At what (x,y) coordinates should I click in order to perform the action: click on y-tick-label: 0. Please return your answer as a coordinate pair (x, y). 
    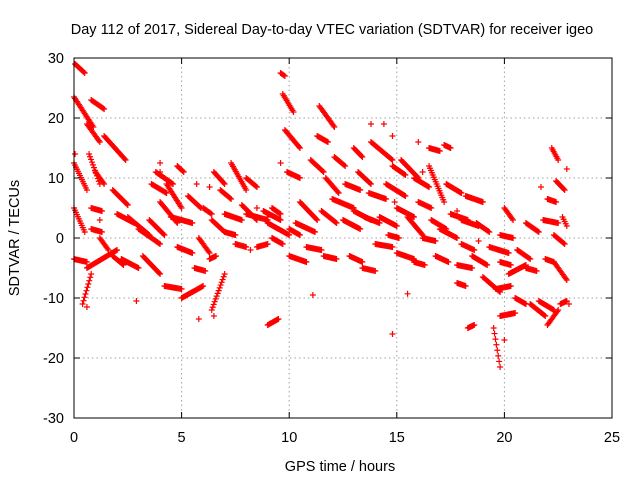
    Looking at the image, I should click on (60, 239).